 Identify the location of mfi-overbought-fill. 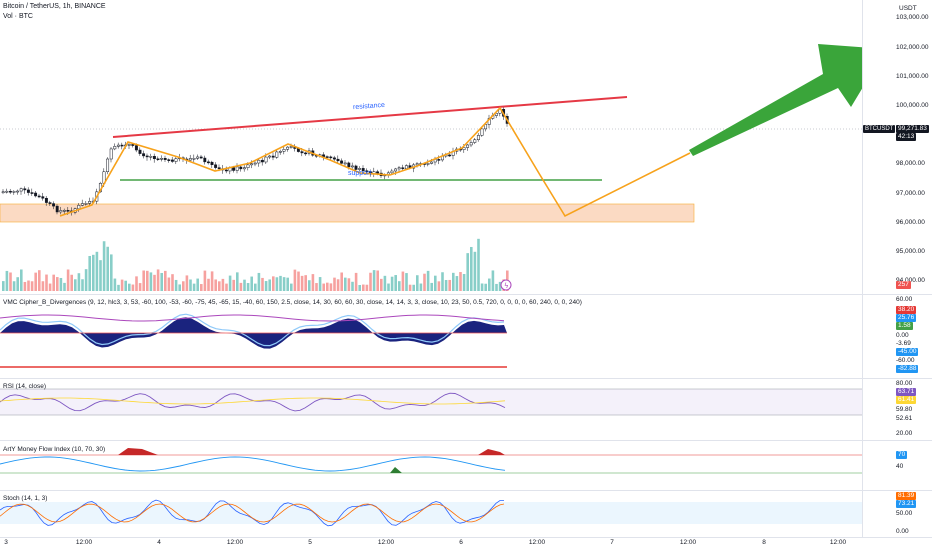
(491, 452).